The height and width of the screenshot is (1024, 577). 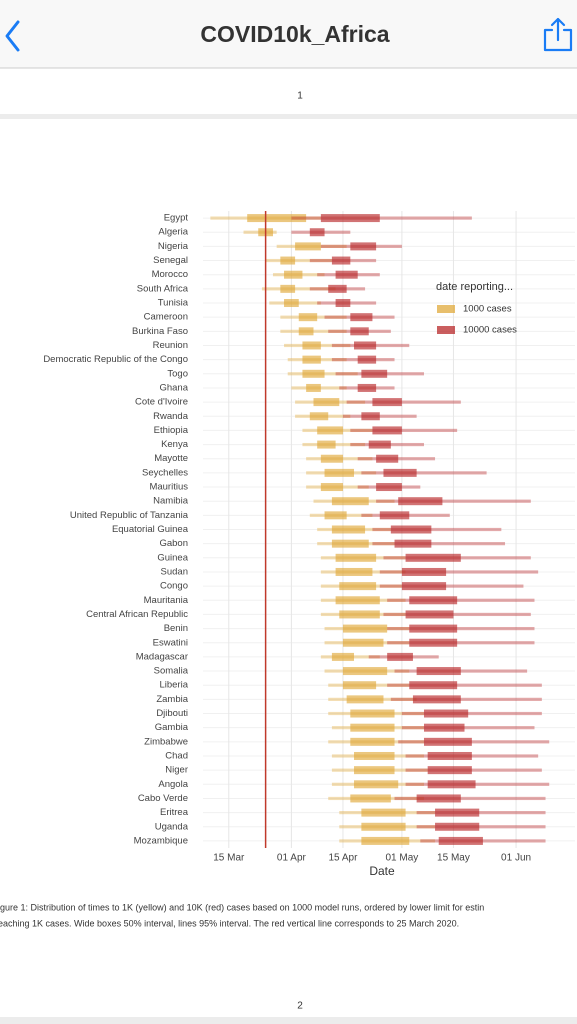 I want to click on category-label: Mauritania, so click(x=166, y=600).